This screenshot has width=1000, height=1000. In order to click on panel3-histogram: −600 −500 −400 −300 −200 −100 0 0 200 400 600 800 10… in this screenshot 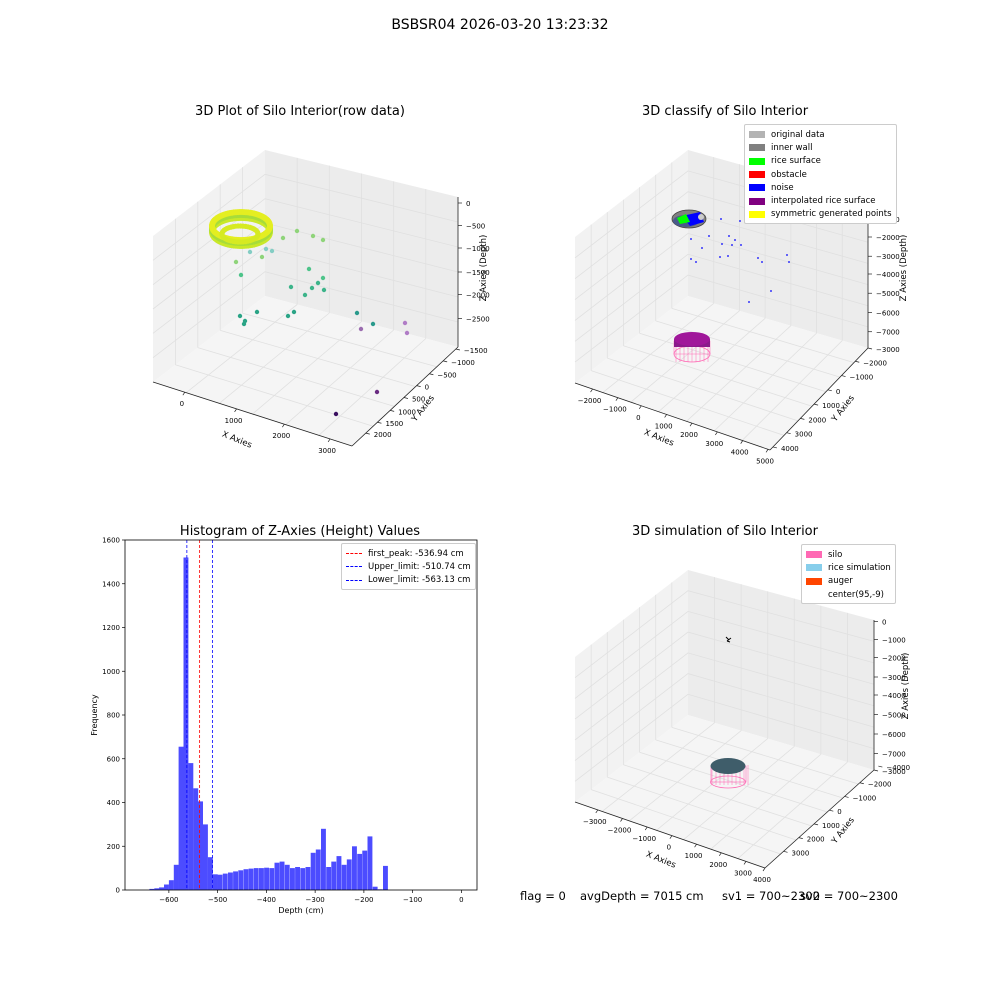, I will do `click(284, 726)`.